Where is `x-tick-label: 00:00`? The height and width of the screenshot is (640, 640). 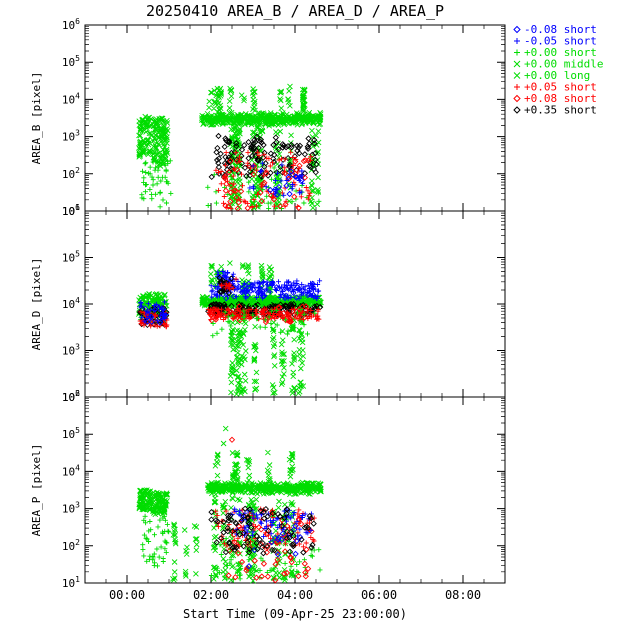
x-tick-label: 00:00 is located at coordinates (127, 595).